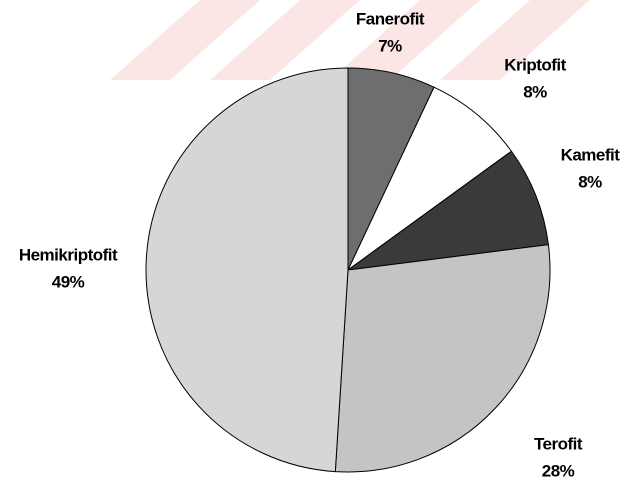 The image size is (633, 486). What do you see at coordinates (68, 281) in the screenshot?
I see `slice-value-label: 49%` at bounding box center [68, 281].